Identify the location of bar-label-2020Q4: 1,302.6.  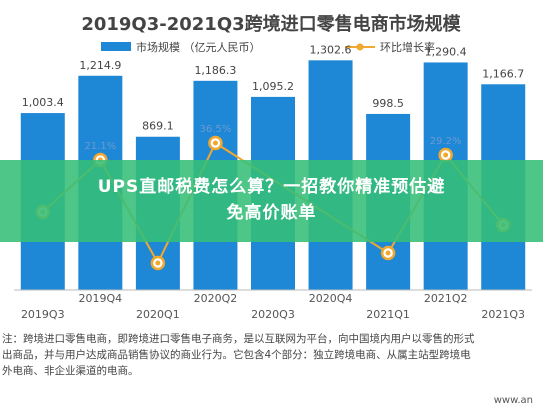
(331, 49).